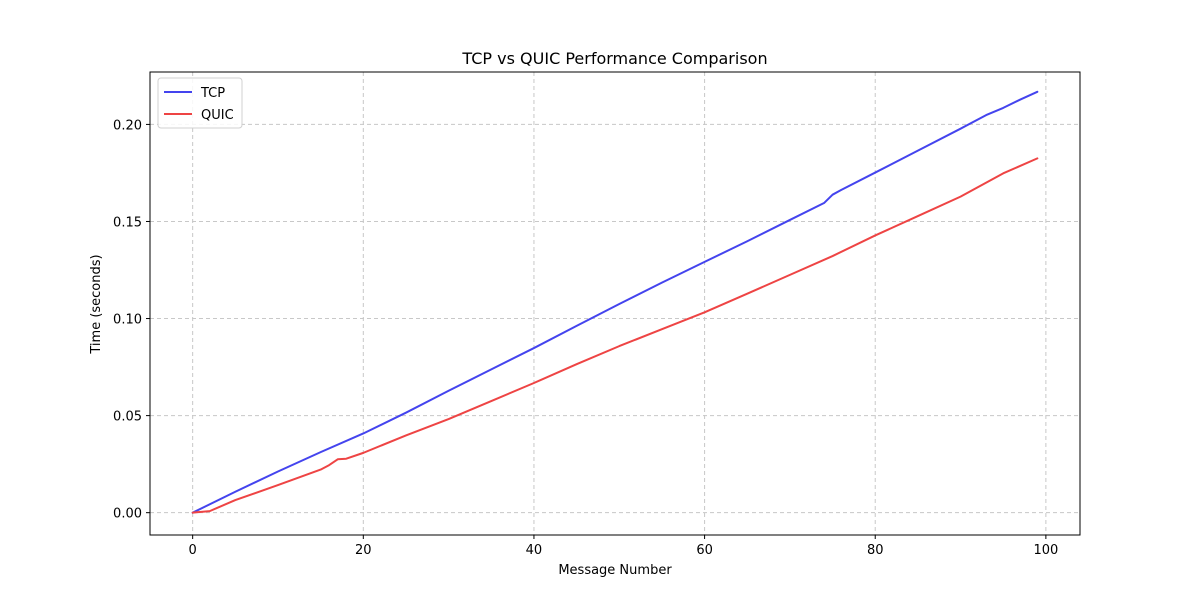 Image resolution: width=1200 pixels, height=600 pixels. Describe the element at coordinates (193, 550) in the screenshot. I see `x-tick-label: 0` at that location.